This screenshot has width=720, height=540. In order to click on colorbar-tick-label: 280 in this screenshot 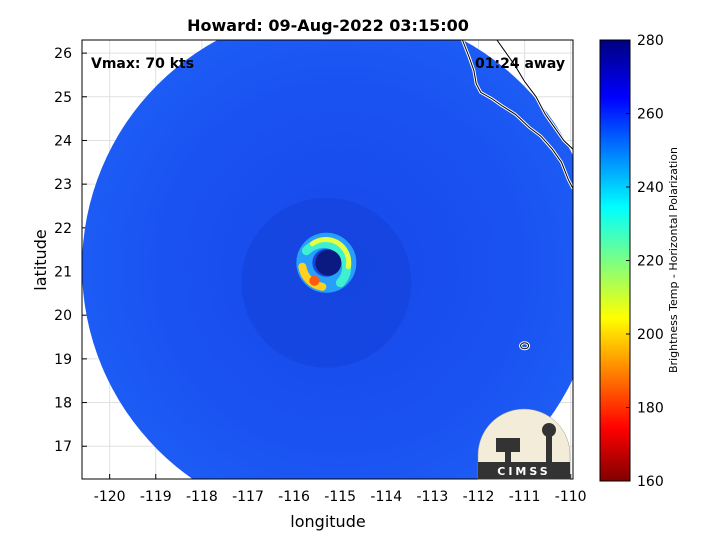, I will do `click(650, 41)`.